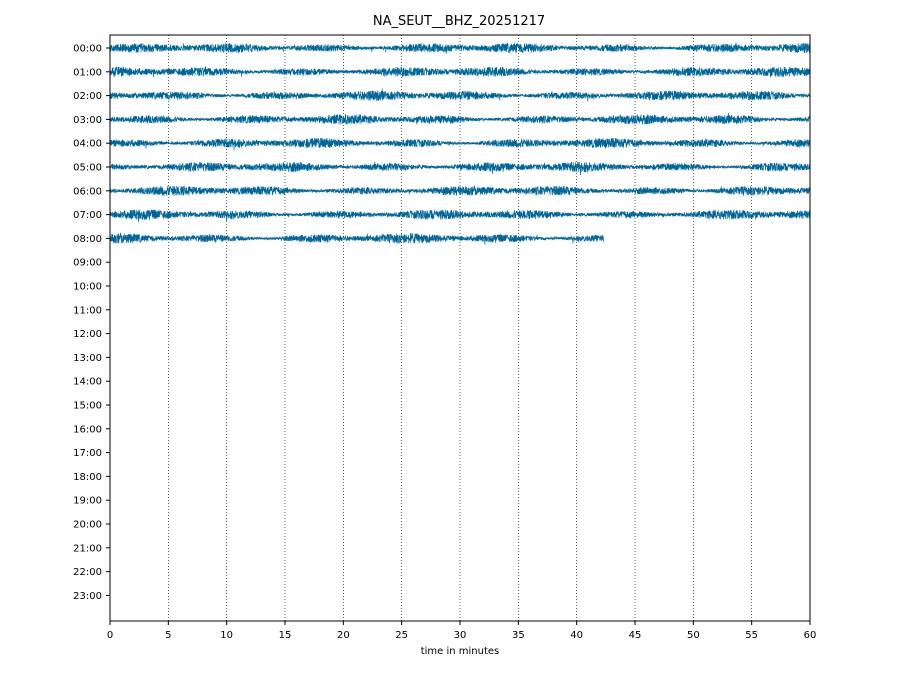 The width and height of the screenshot is (919, 690). Describe the element at coordinates (87, 310) in the screenshot. I see `y-tick-label: 11:00` at that location.